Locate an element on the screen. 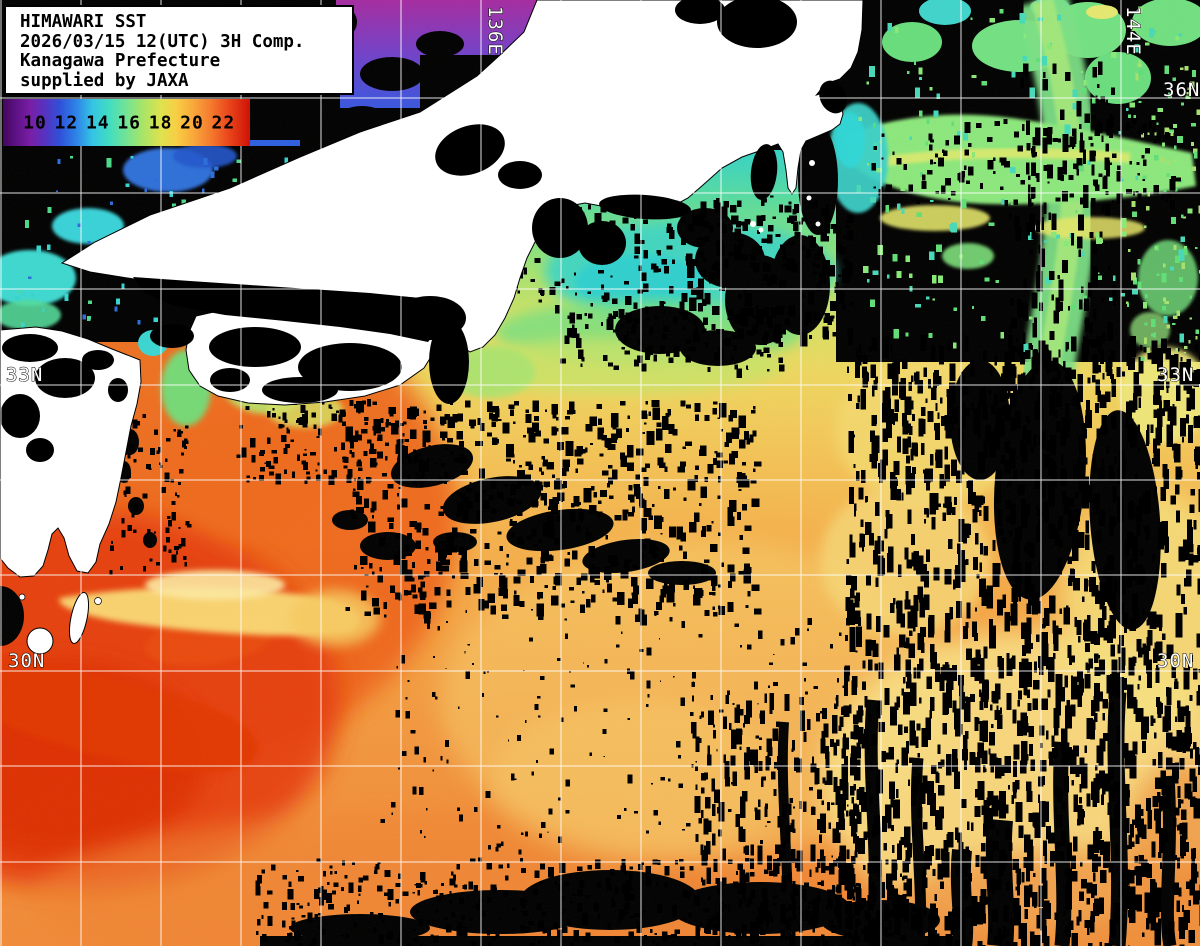  land-kyushu is located at coordinates (71, 452).